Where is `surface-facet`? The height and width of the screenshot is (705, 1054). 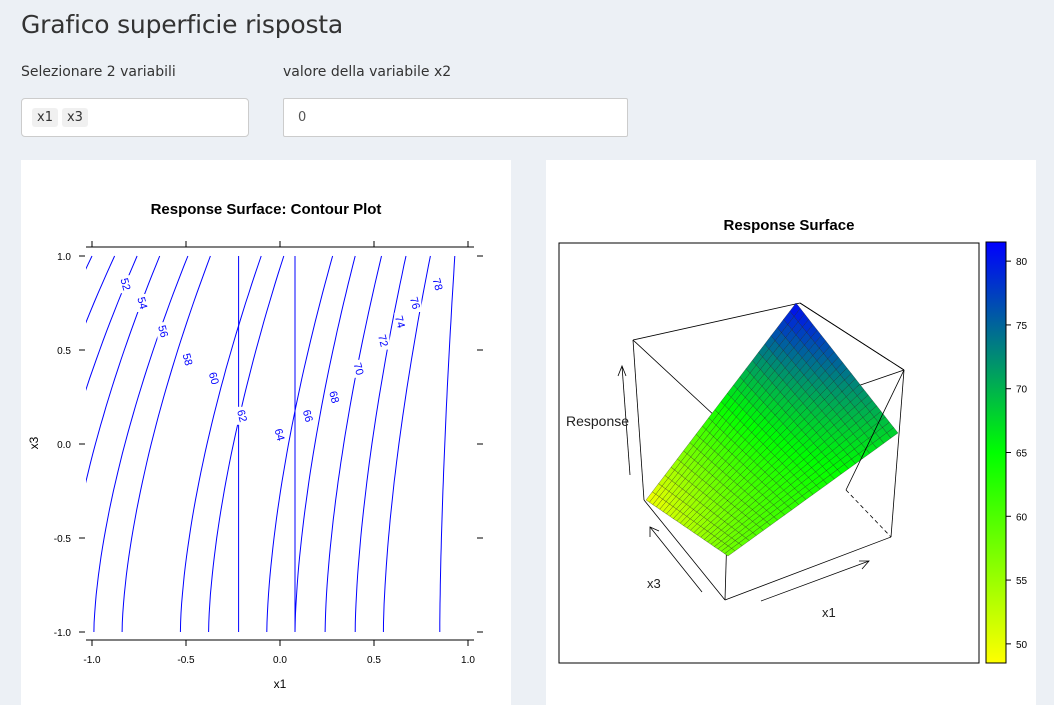 surface-facet is located at coordinates (730, 552).